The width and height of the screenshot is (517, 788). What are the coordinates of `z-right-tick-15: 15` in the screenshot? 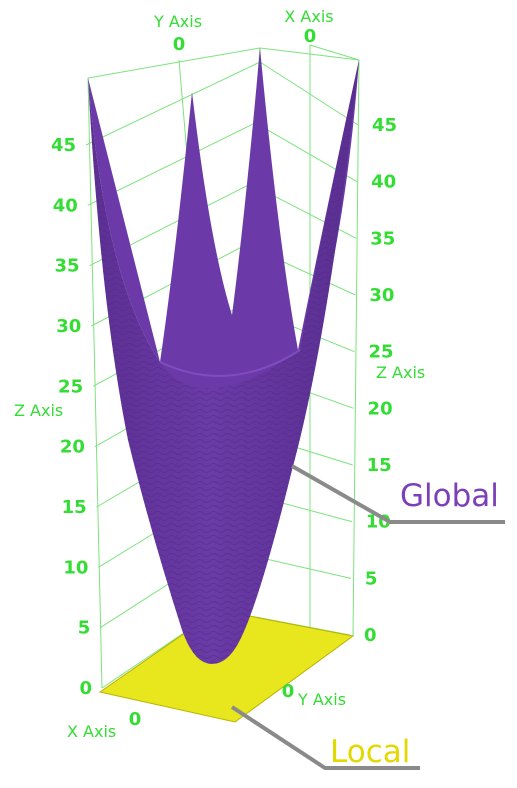 It's located at (379, 465).